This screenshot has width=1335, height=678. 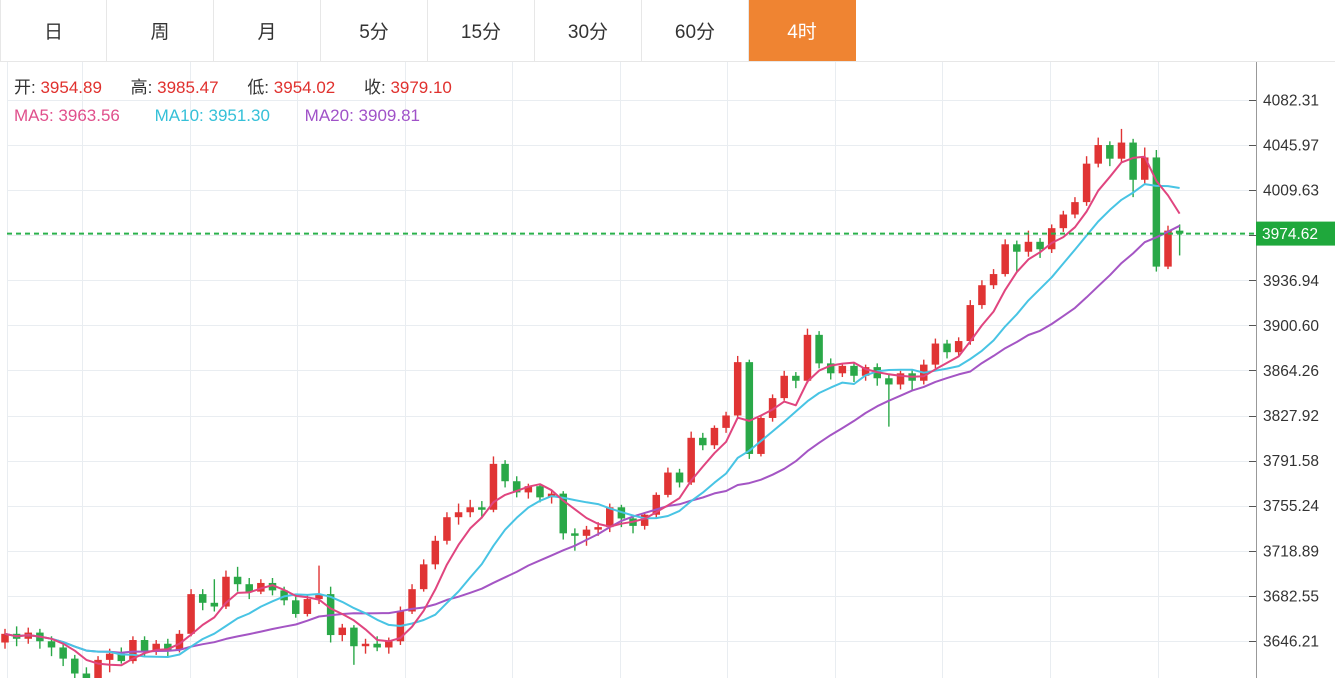 What do you see at coordinates (1291, 146) in the screenshot?
I see `axis-label: 4045.97` at bounding box center [1291, 146].